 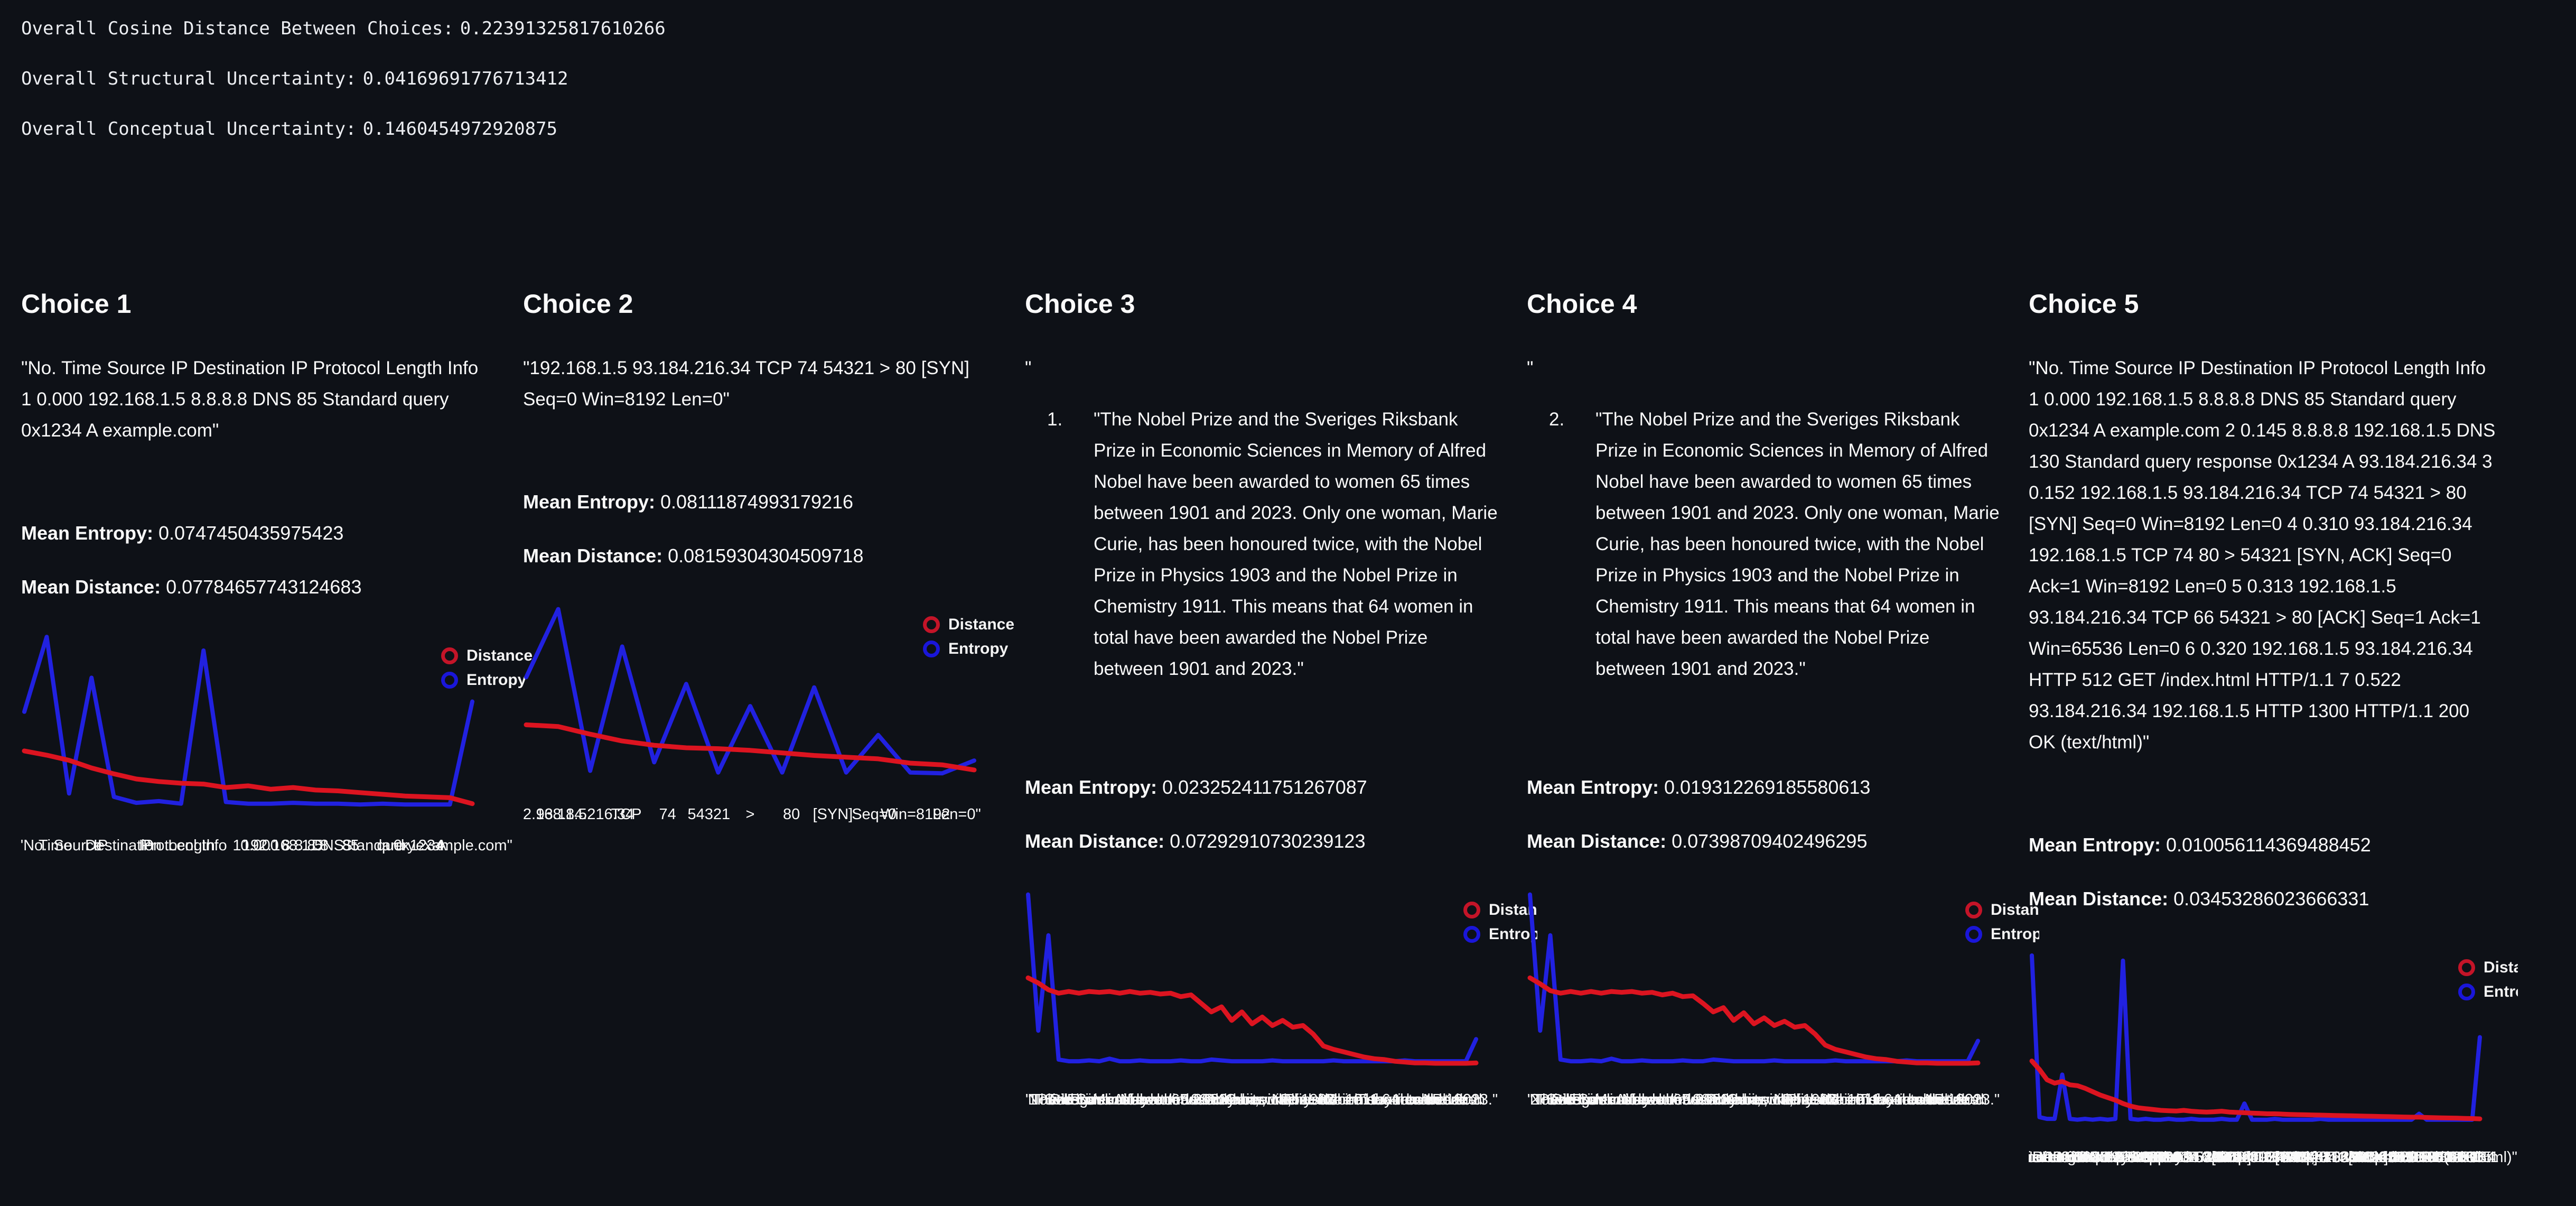 I want to click on x-tick-label: 0.152, so click(x=2192, y=1157).